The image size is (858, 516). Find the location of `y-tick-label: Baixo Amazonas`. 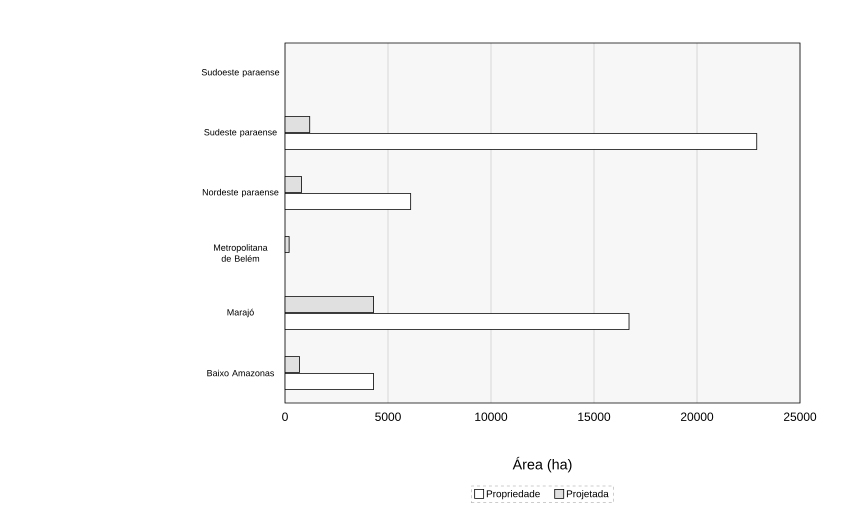

y-tick-label: Baixo Amazonas is located at coordinates (240, 373).